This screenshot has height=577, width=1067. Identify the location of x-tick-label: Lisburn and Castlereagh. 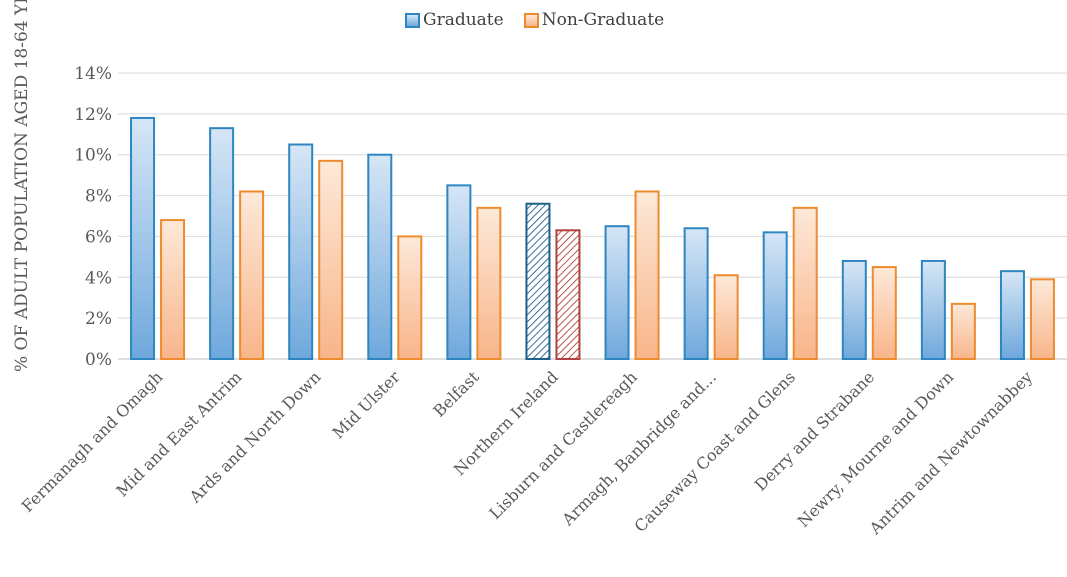
(563, 445).